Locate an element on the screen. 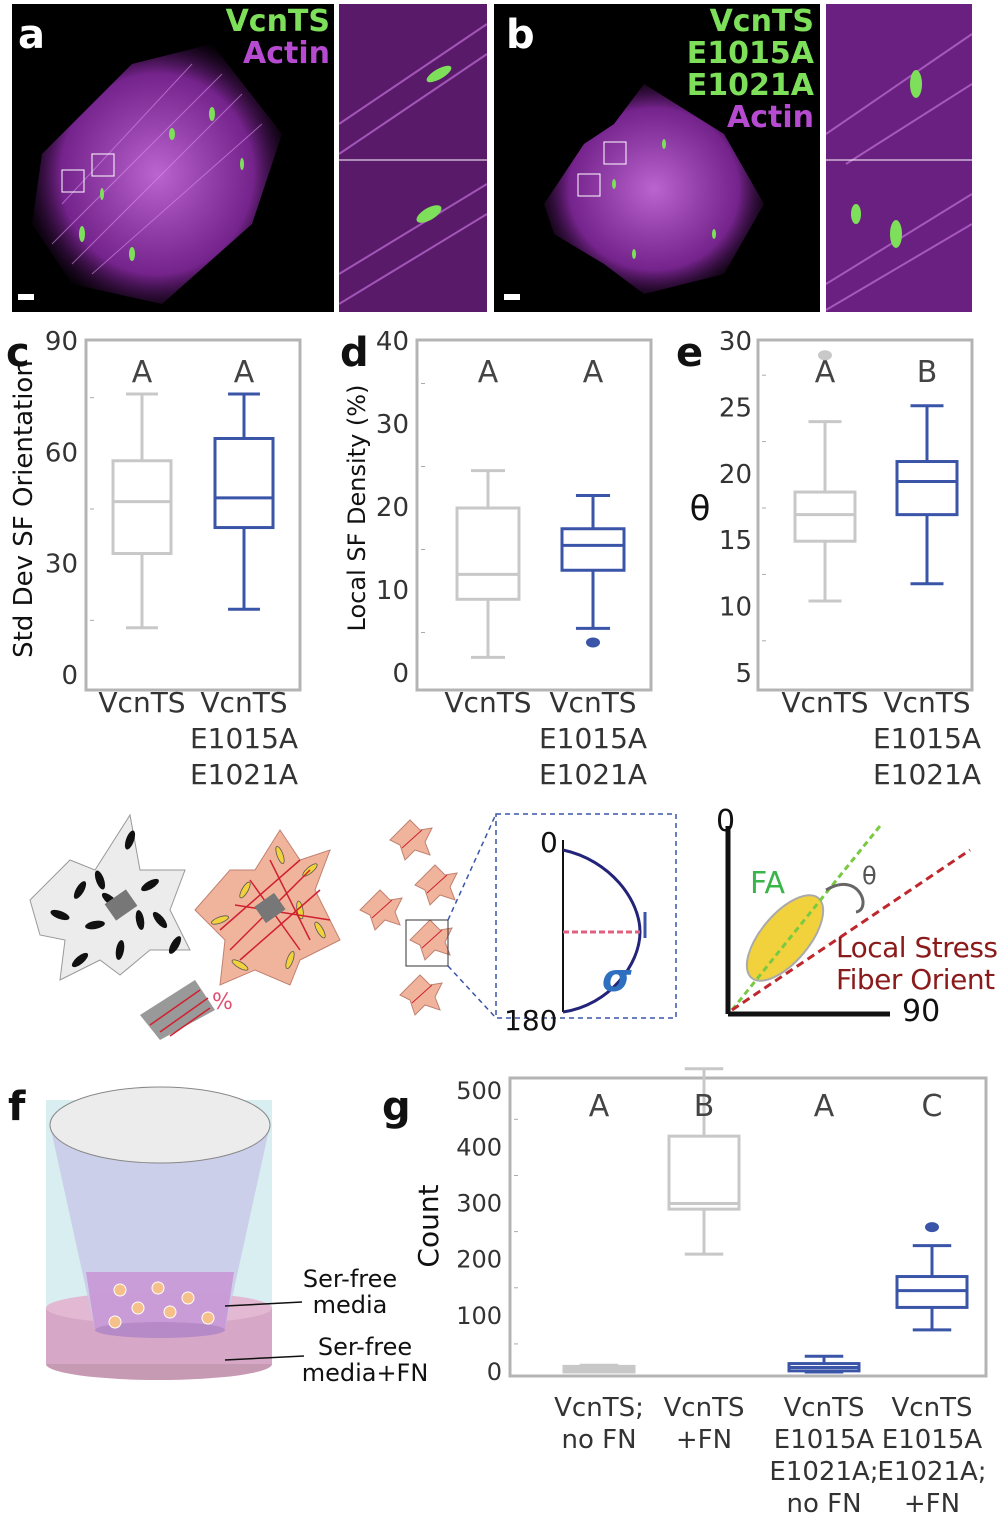 Image resolution: width=1000 pixels, height=1514 pixels. micrograph-a is located at coordinates (173, 158).